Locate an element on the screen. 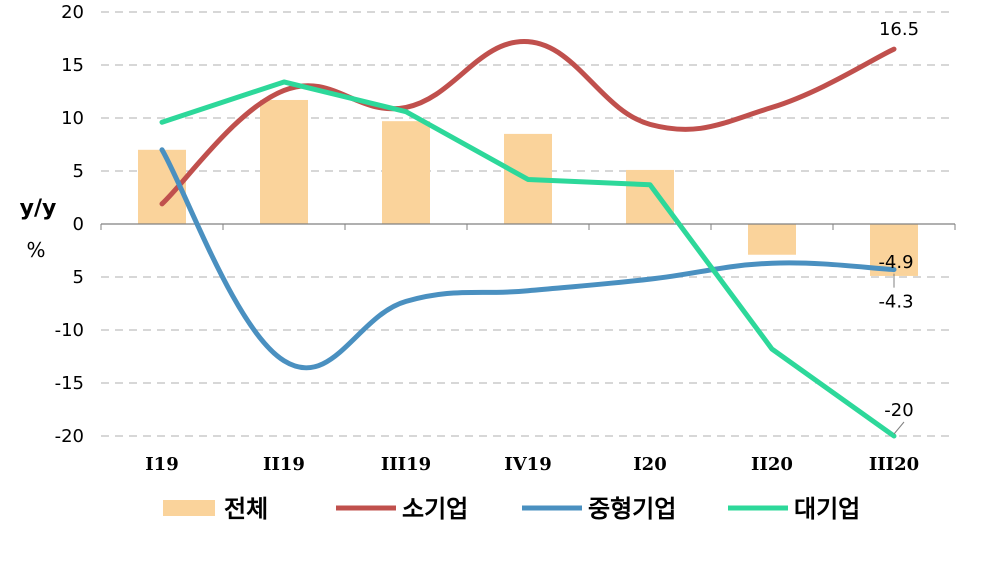 This screenshot has width=999, height=575. x-tick-label: III19 is located at coordinates (406, 464).